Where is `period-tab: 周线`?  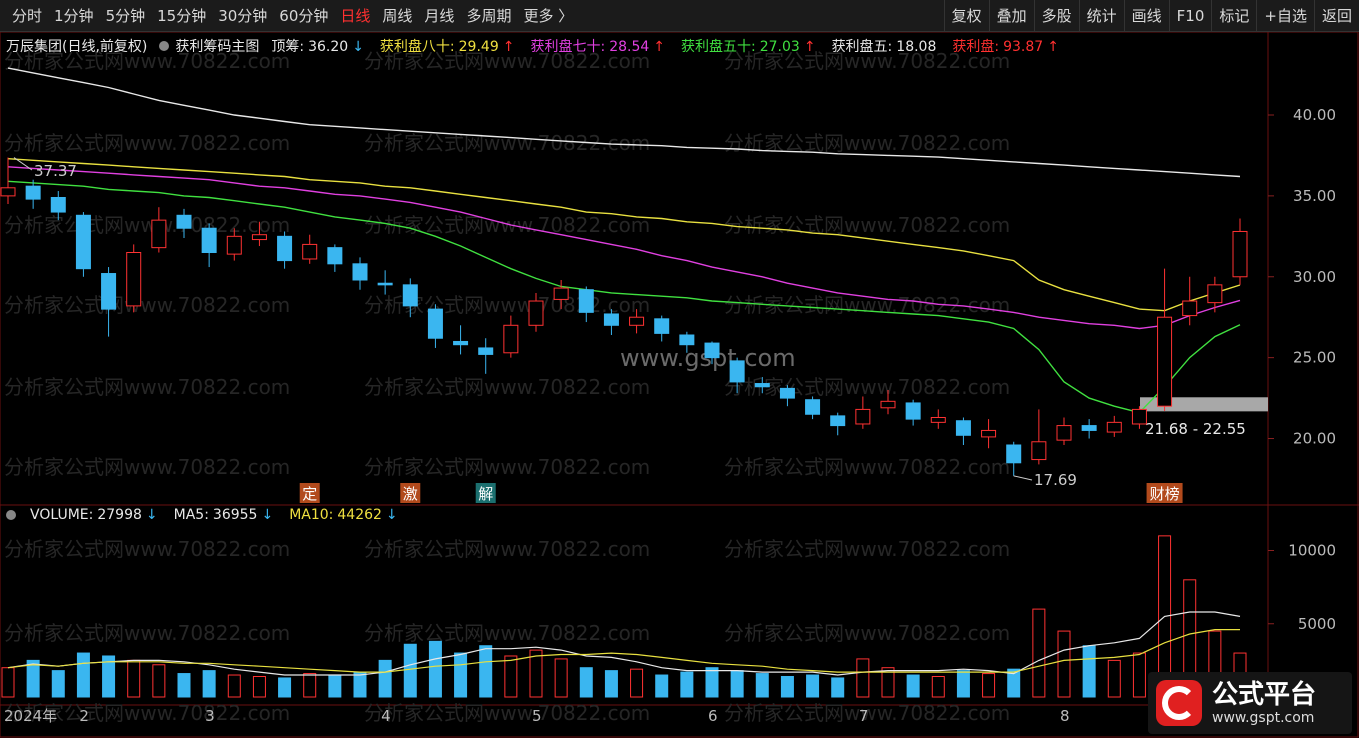 period-tab: 周线 is located at coordinates (397, 16).